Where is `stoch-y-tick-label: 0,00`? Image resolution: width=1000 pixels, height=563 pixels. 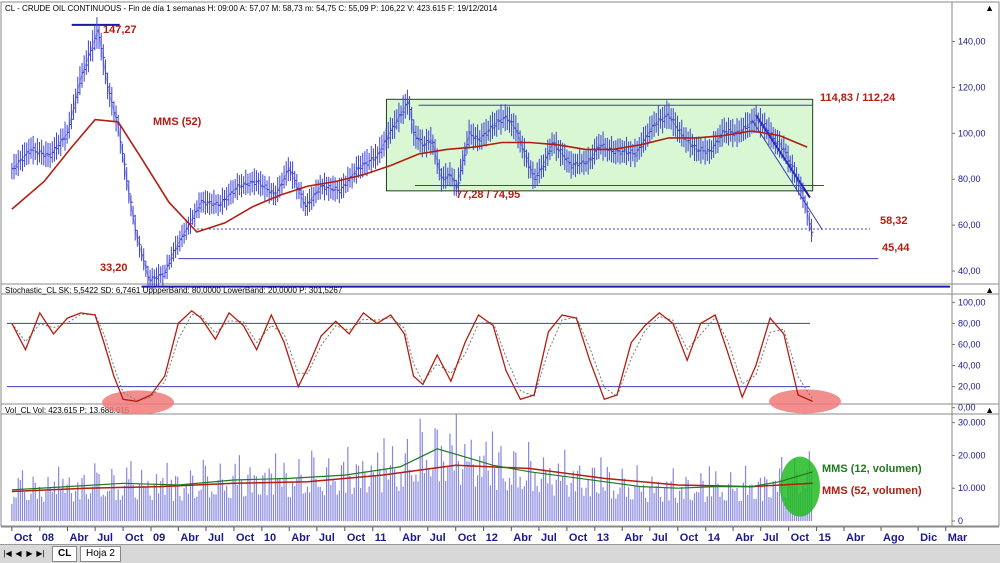 stoch-y-tick-label: 0,00 is located at coordinates (967, 408).